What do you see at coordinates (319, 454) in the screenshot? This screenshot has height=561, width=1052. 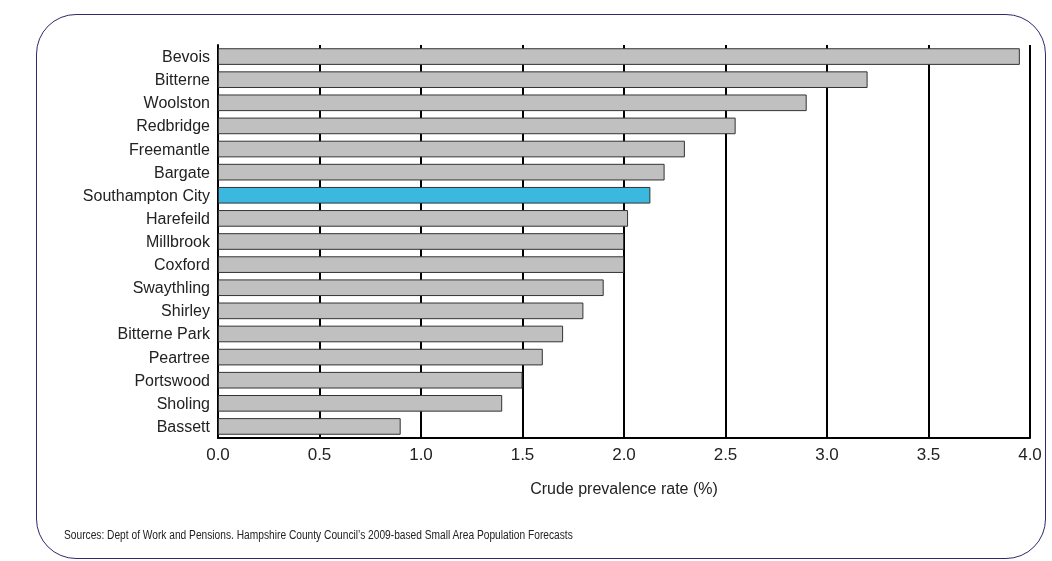 I see `x-tick-label: 0.5` at bounding box center [319, 454].